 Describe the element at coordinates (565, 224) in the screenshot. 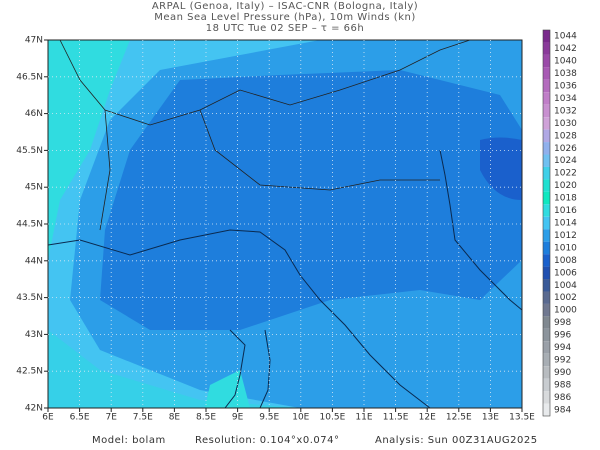

I see `colorbar-label: 1014` at that location.